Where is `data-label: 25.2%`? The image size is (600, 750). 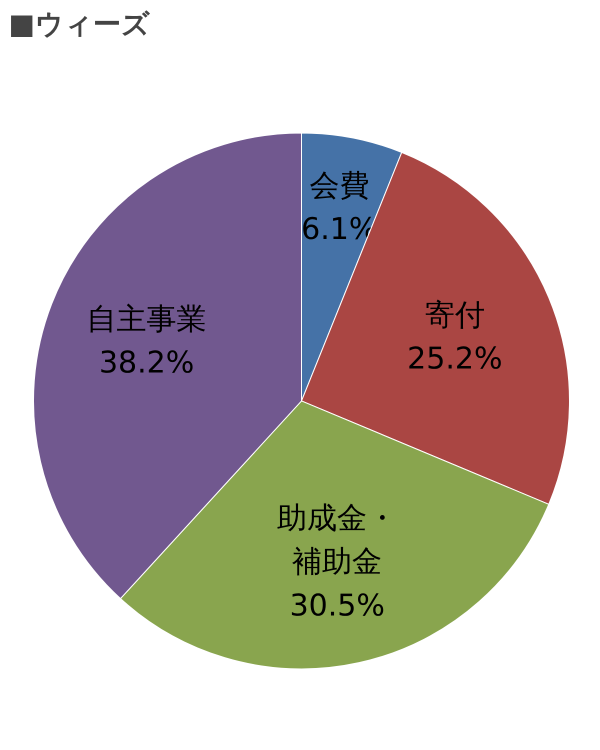 data-label: 25.2% is located at coordinates (454, 359).